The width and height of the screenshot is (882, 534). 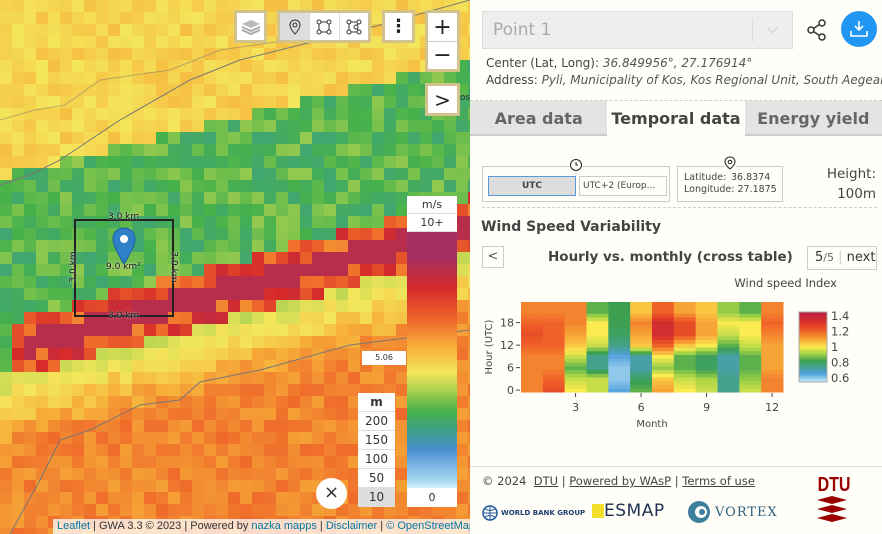 I want to click on measure-rectangle, so click(x=124, y=268).